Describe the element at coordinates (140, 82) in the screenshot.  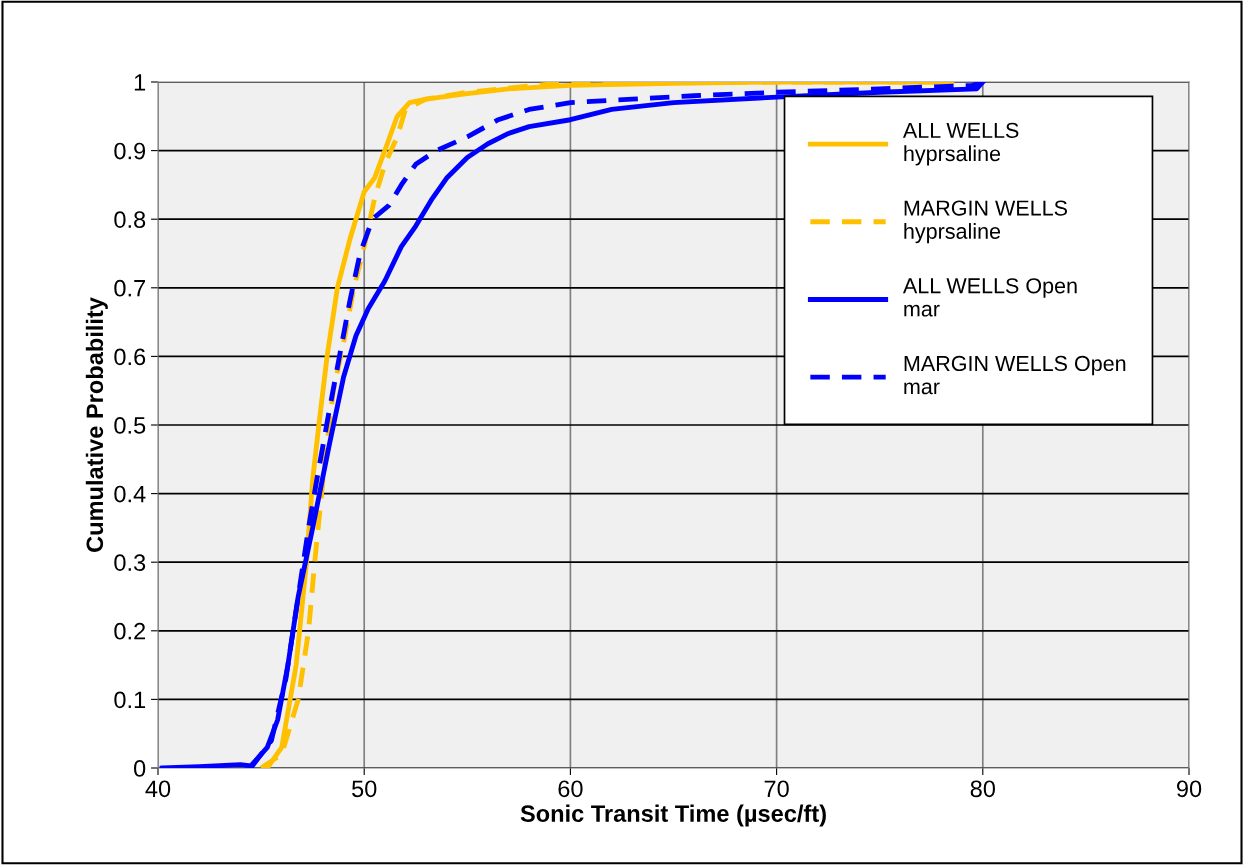
I see `y-tick-label: 1` at that location.